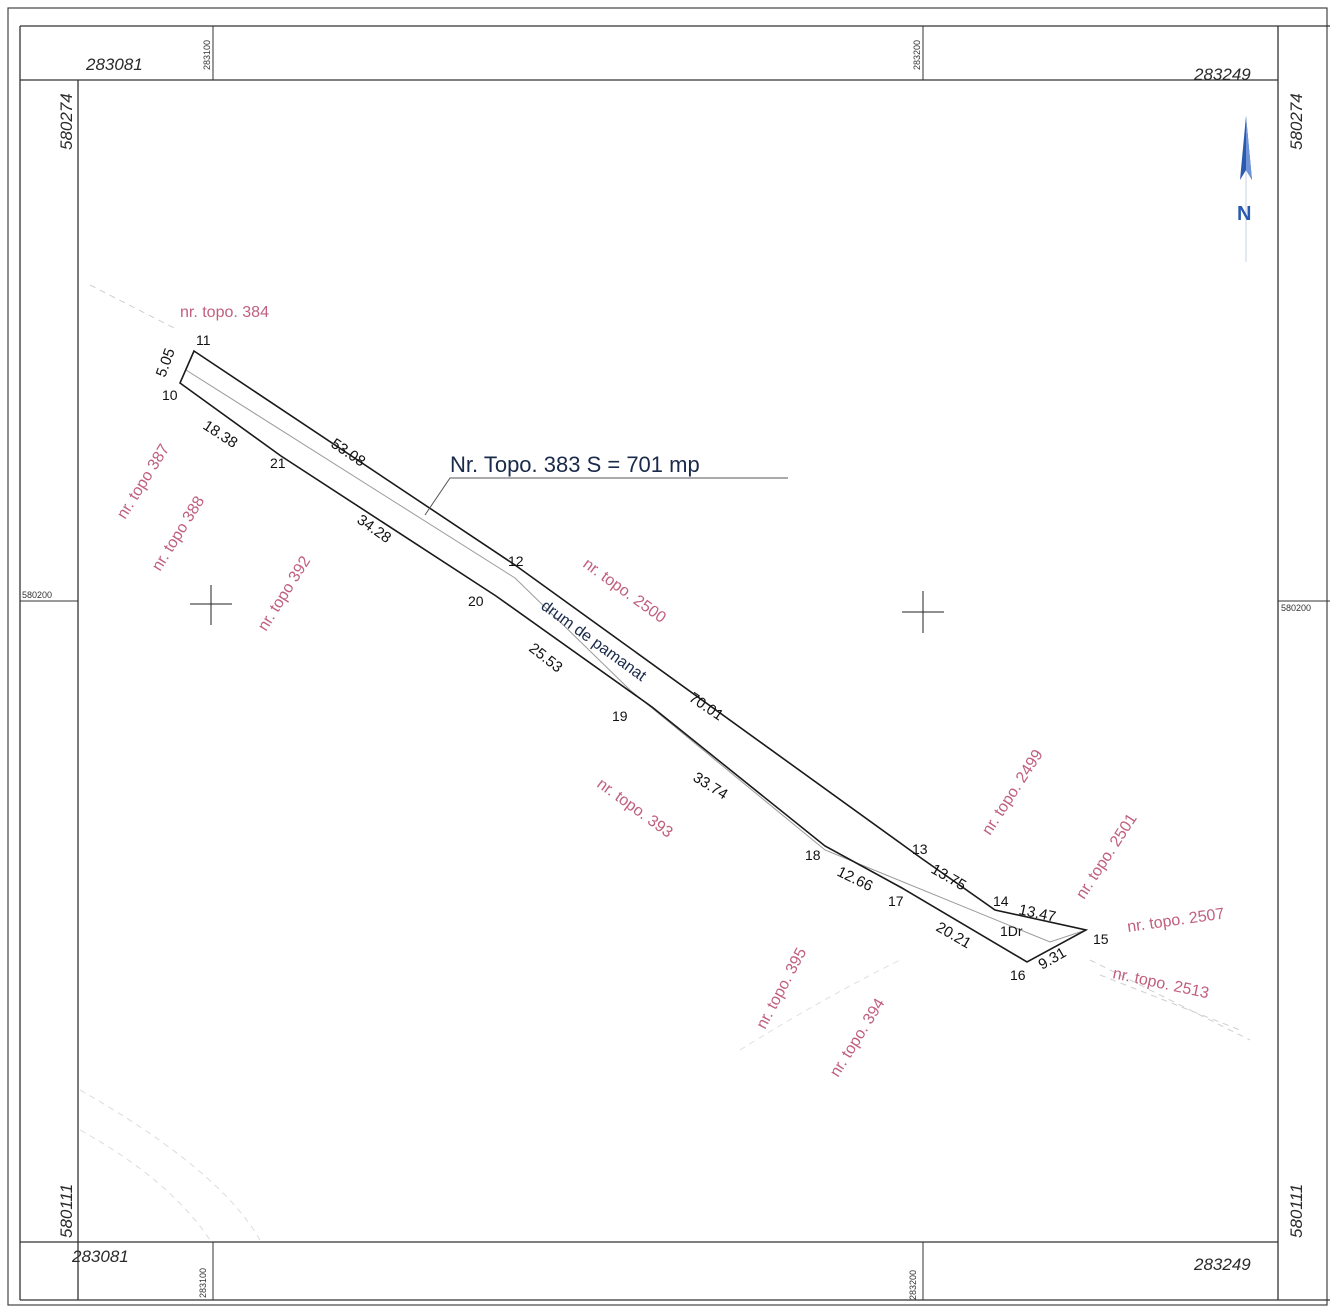 The width and height of the screenshot is (1335, 1313). Describe the element at coordinates (1296, 121) in the screenshot. I see `coord-y-top-right: 580274` at that location.